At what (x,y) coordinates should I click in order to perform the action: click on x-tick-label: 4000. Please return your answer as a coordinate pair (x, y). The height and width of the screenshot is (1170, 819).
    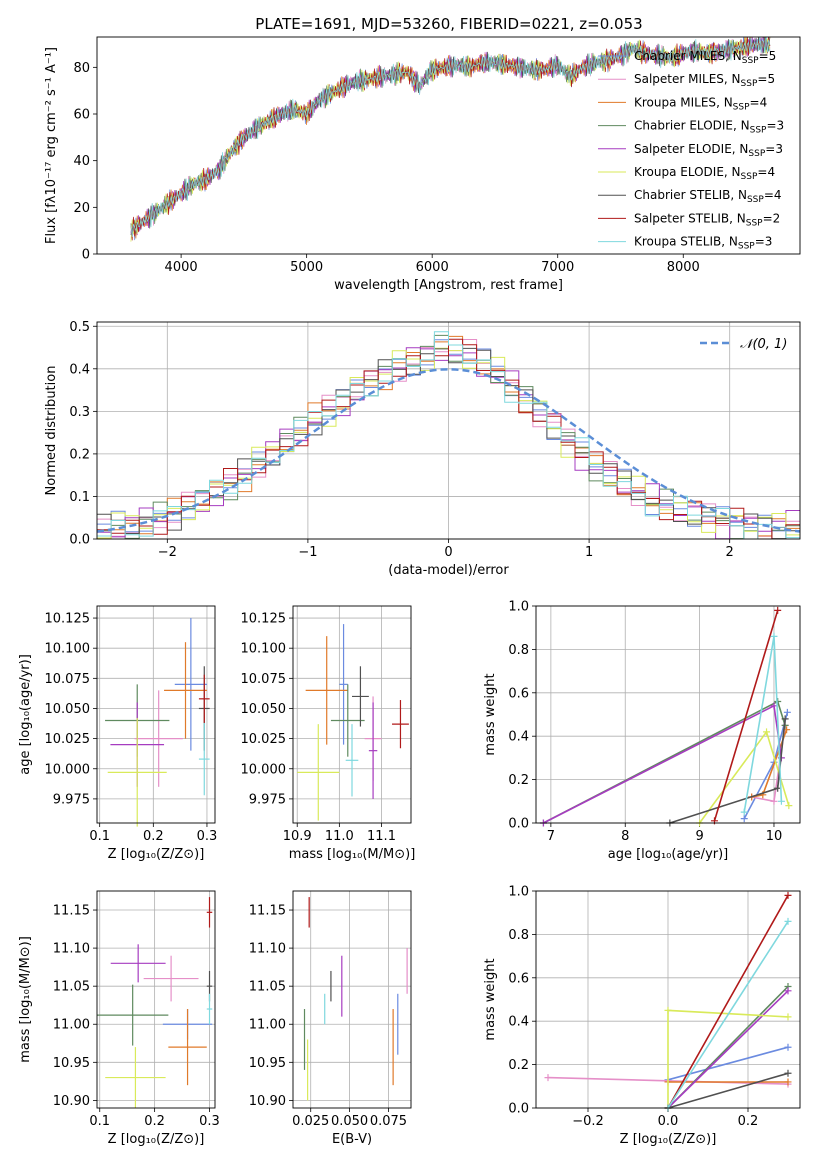
    Looking at the image, I should click on (181, 267).